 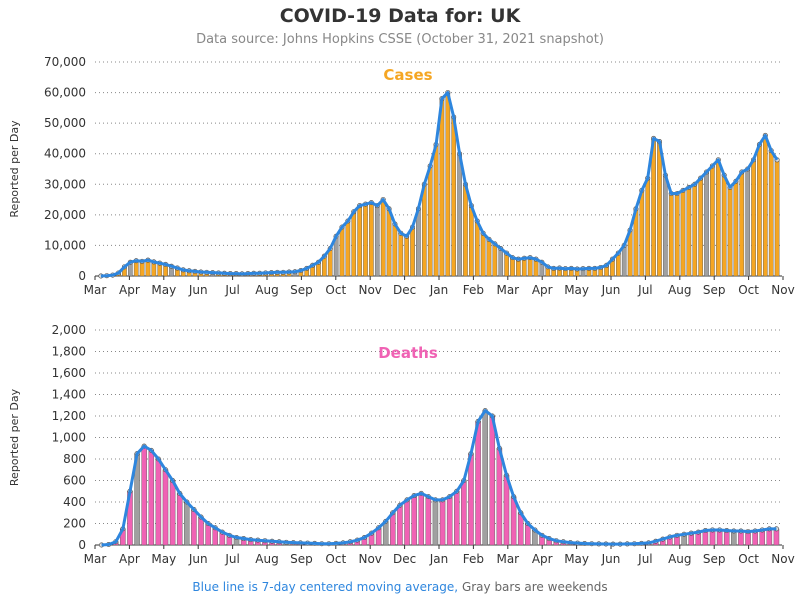 What do you see at coordinates (65, 184) in the screenshot?
I see `y-tick-label: 30,000` at bounding box center [65, 184].